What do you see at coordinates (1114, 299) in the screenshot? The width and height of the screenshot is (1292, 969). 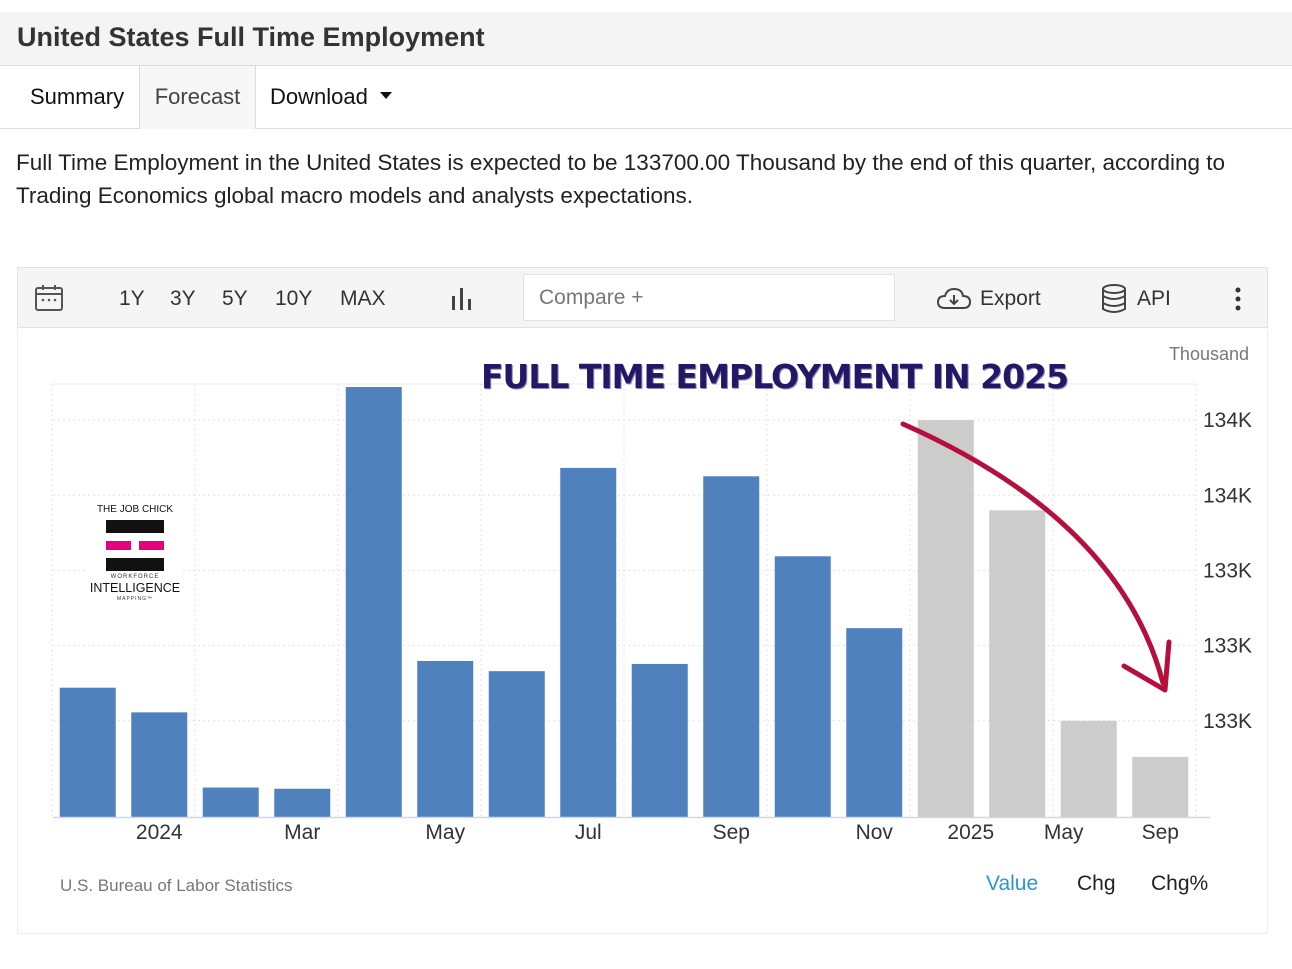 I see `database-icon` at bounding box center [1114, 299].